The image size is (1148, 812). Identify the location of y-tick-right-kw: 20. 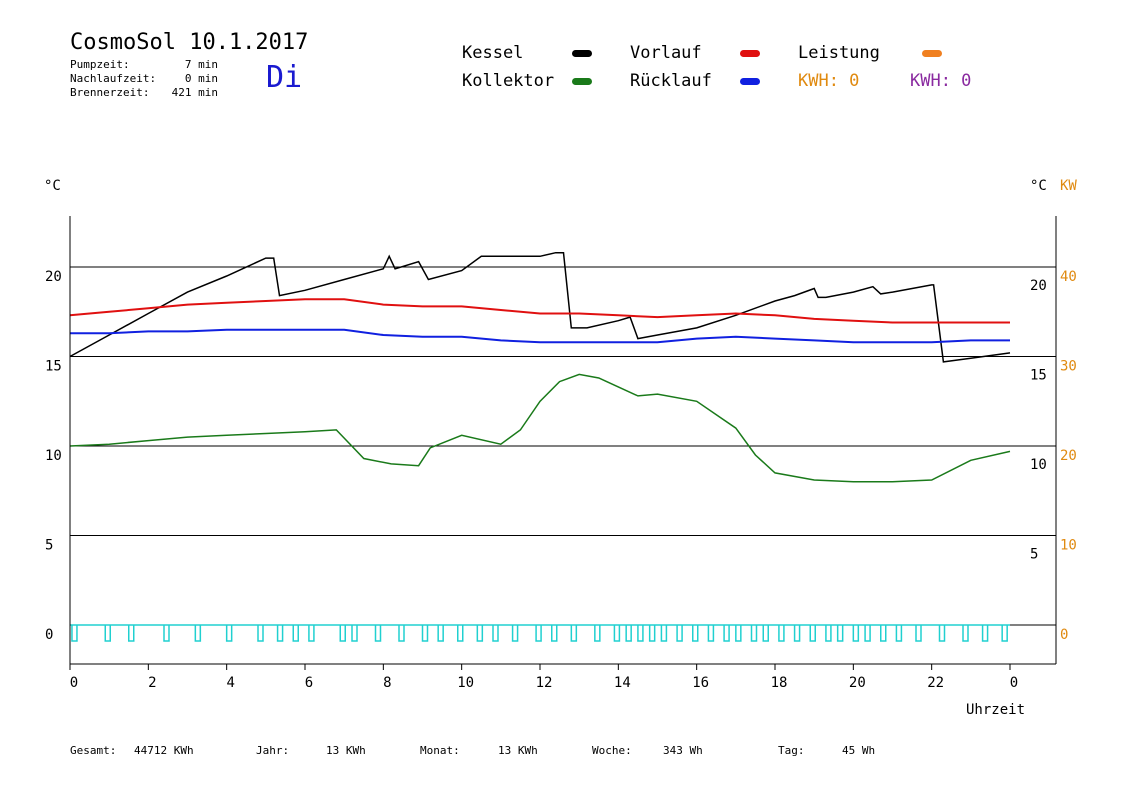
(1068, 456).